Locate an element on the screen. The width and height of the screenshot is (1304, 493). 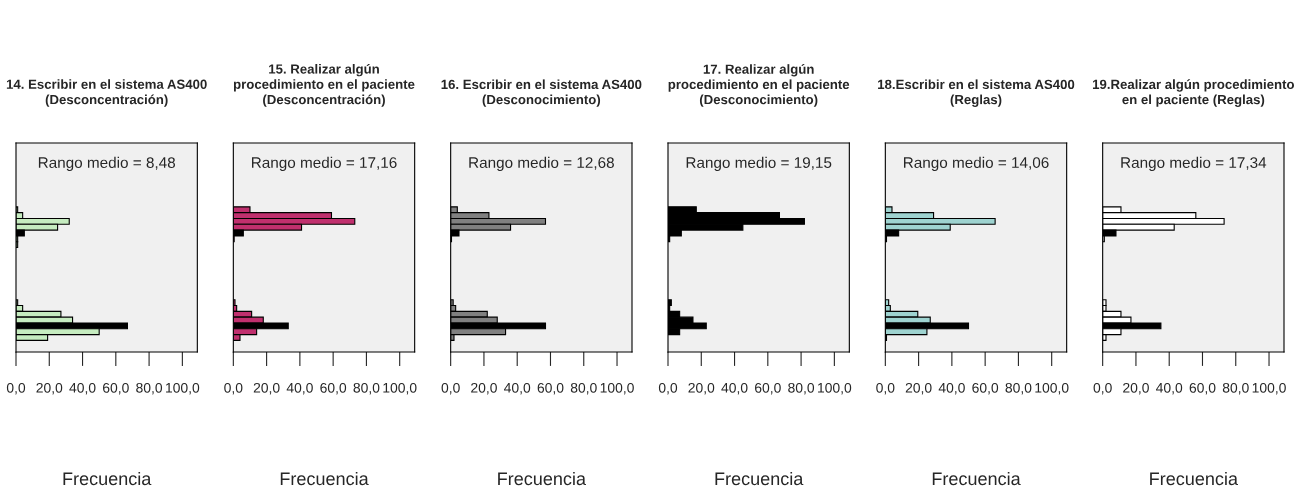
annotation: Rango medio = 17,16 is located at coordinates (324, 164).